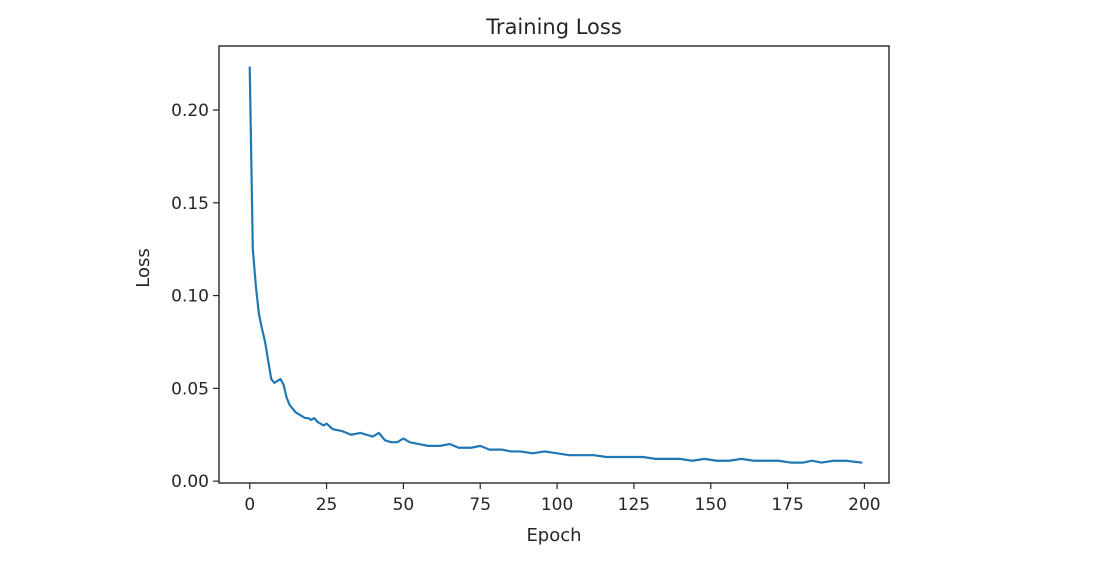 This screenshot has height=573, width=1105. I want to click on x-axis: 0 25 50 75 100 125 150 175 200, so click(562, 499).